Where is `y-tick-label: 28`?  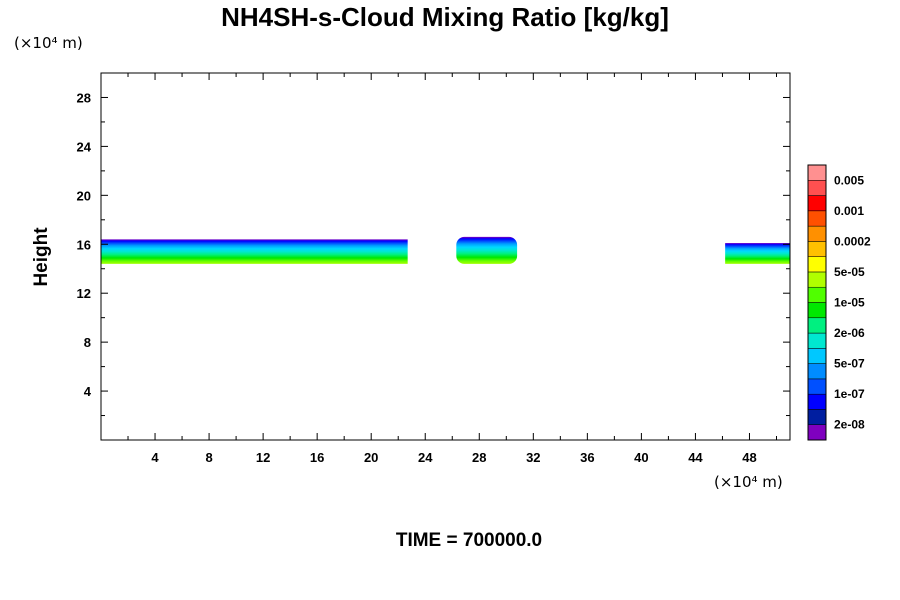 y-tick-label: 28 is located at coordinates (84, 97).